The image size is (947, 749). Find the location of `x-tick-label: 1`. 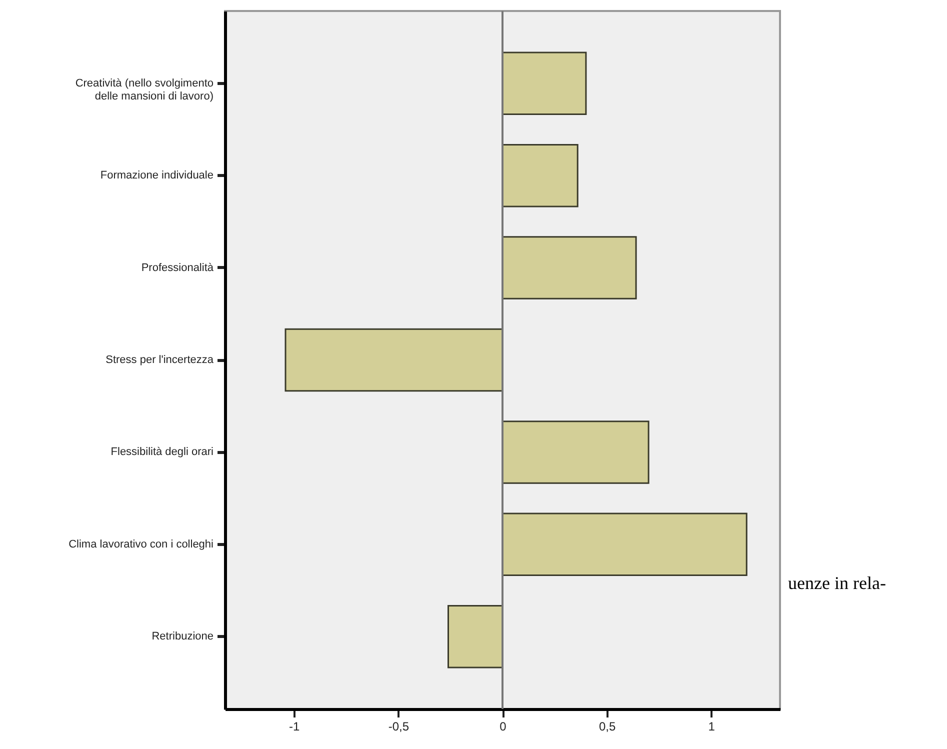

x-tick-label: 1 is located at coordinates (712, 727).